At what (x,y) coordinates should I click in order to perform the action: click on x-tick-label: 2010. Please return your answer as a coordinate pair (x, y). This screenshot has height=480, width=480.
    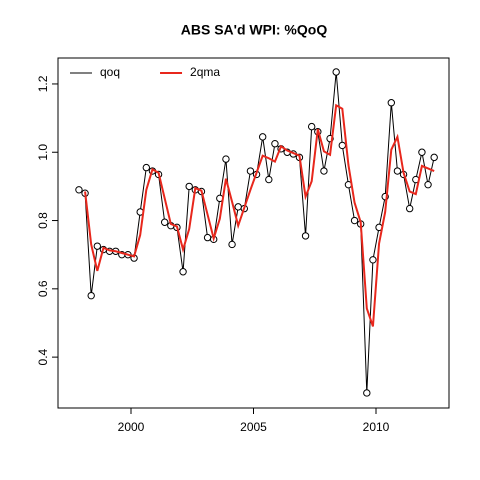
    Looking at the image, I should click on (376, 427).